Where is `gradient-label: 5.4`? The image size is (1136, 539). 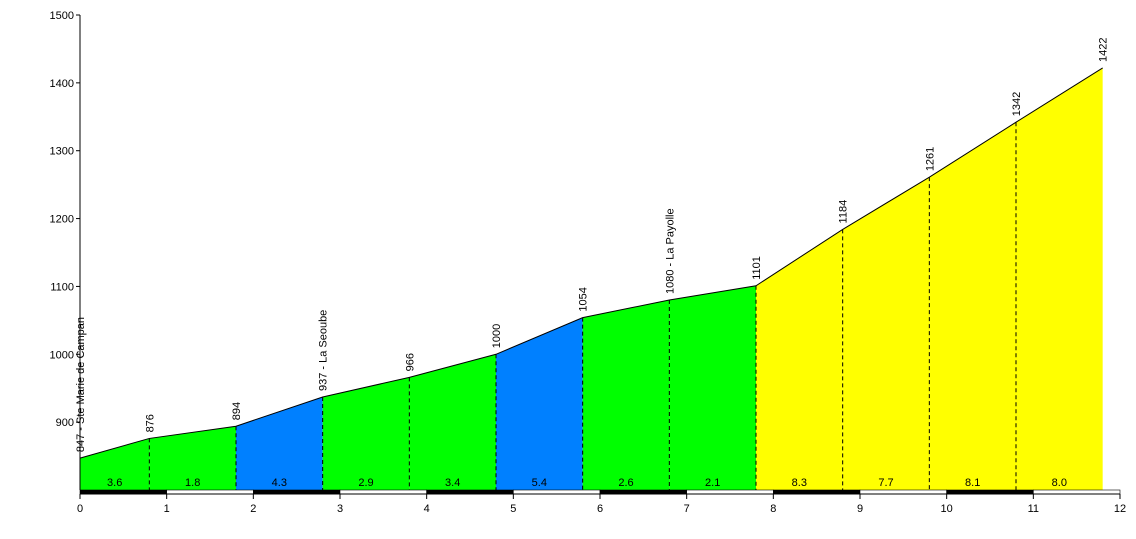
gradient-label: 5.4 is located at coordinates (539, 483).